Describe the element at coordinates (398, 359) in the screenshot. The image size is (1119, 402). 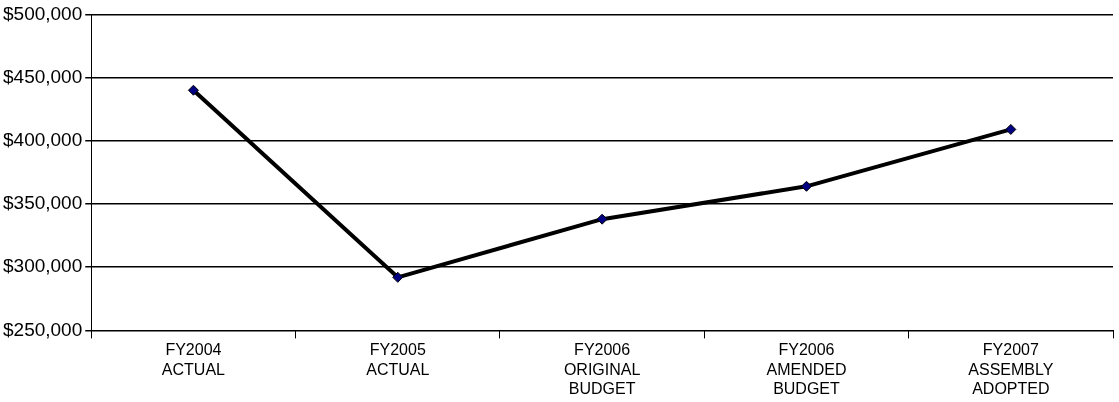
I see `x-tick-label: FY2005 ACTUAL` at that location.